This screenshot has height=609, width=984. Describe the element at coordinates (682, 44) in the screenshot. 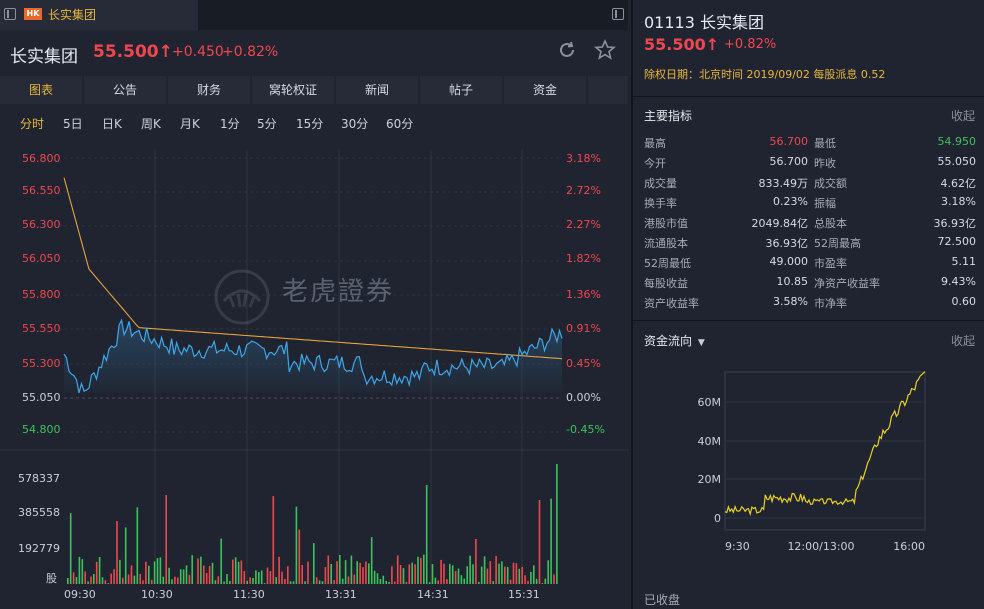

I see `quote-price: 55.500↑` at that location.